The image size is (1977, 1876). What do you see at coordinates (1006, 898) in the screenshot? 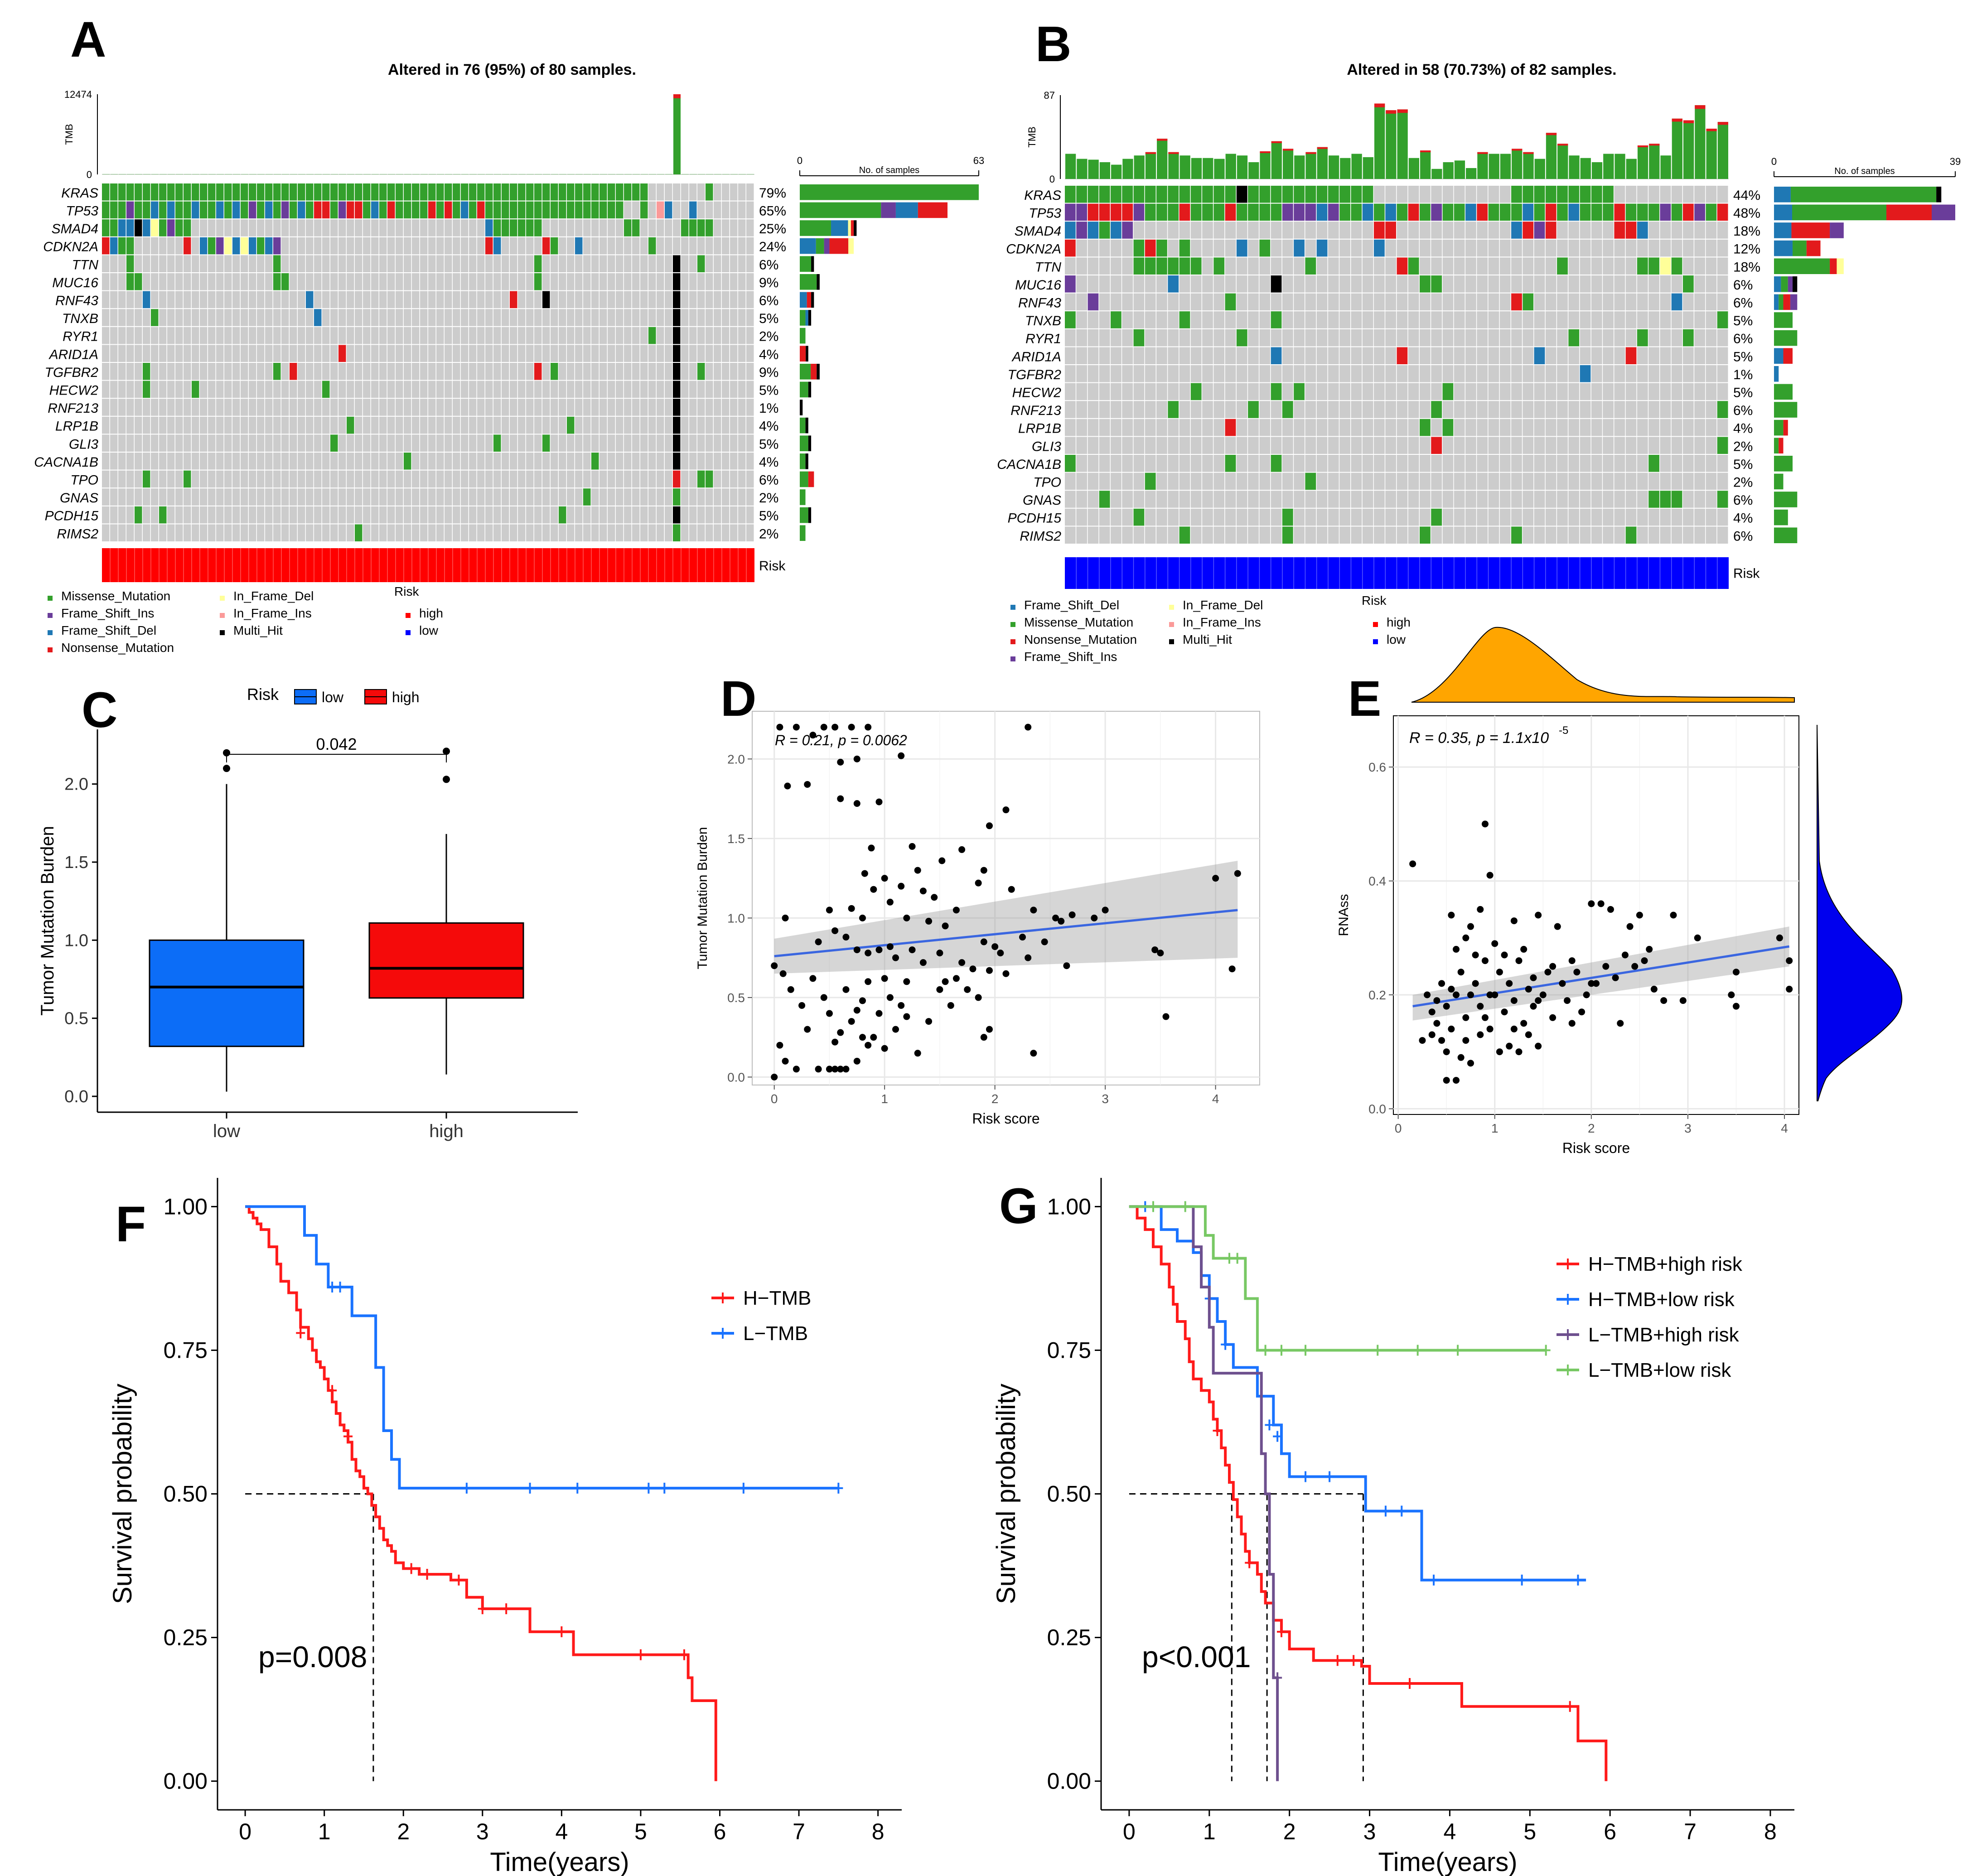
I see `plot-area` at bounding box center [1006, 898].